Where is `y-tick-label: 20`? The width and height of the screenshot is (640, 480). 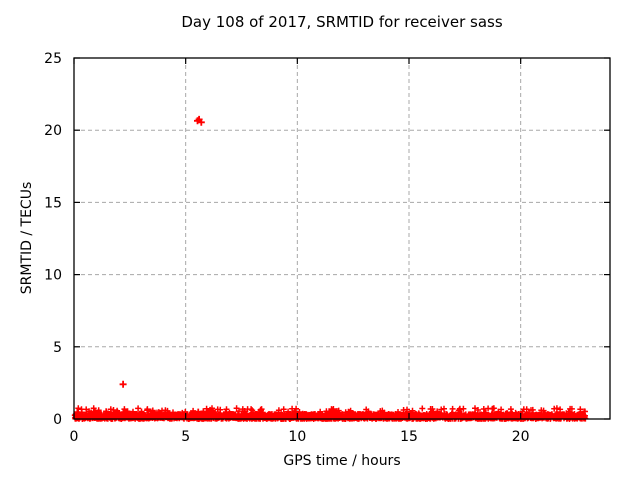
y-tick-label: 20 is located at coordinates (53, 131).